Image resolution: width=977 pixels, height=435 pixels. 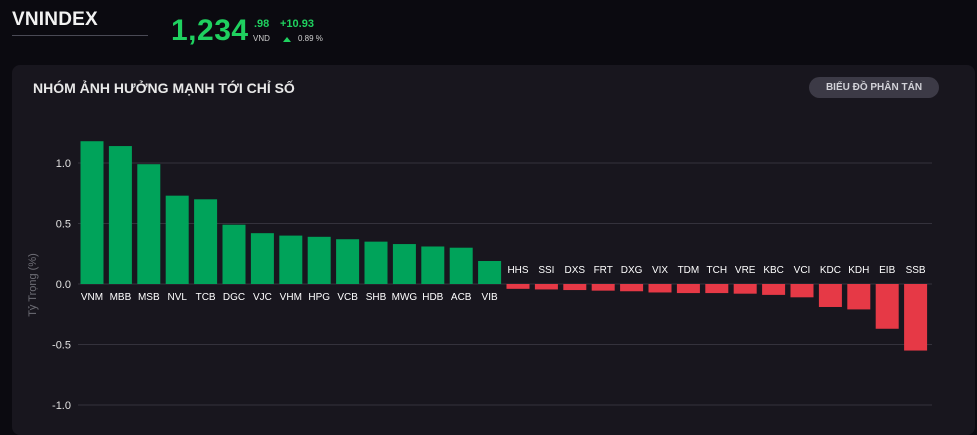 I want to click on category-label: EIB, so click(x=887, y=270).